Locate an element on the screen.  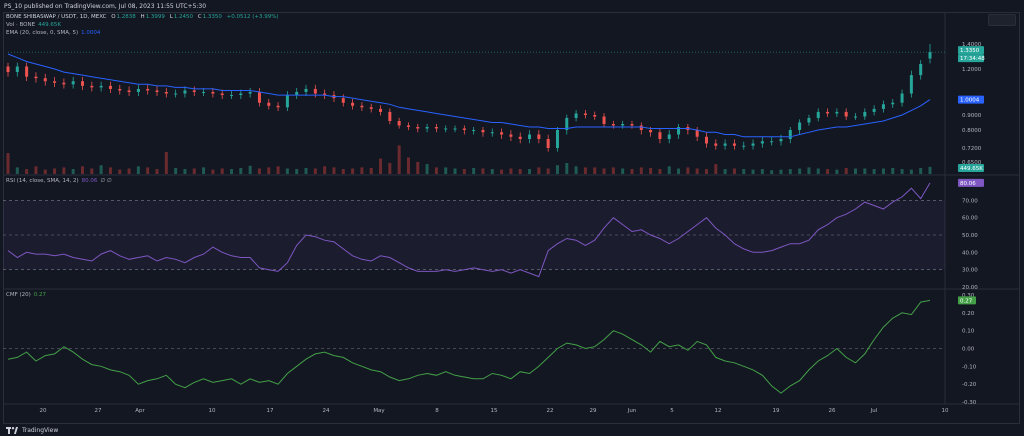
time-tick-label: 5 is located at coordinates (672, 411).